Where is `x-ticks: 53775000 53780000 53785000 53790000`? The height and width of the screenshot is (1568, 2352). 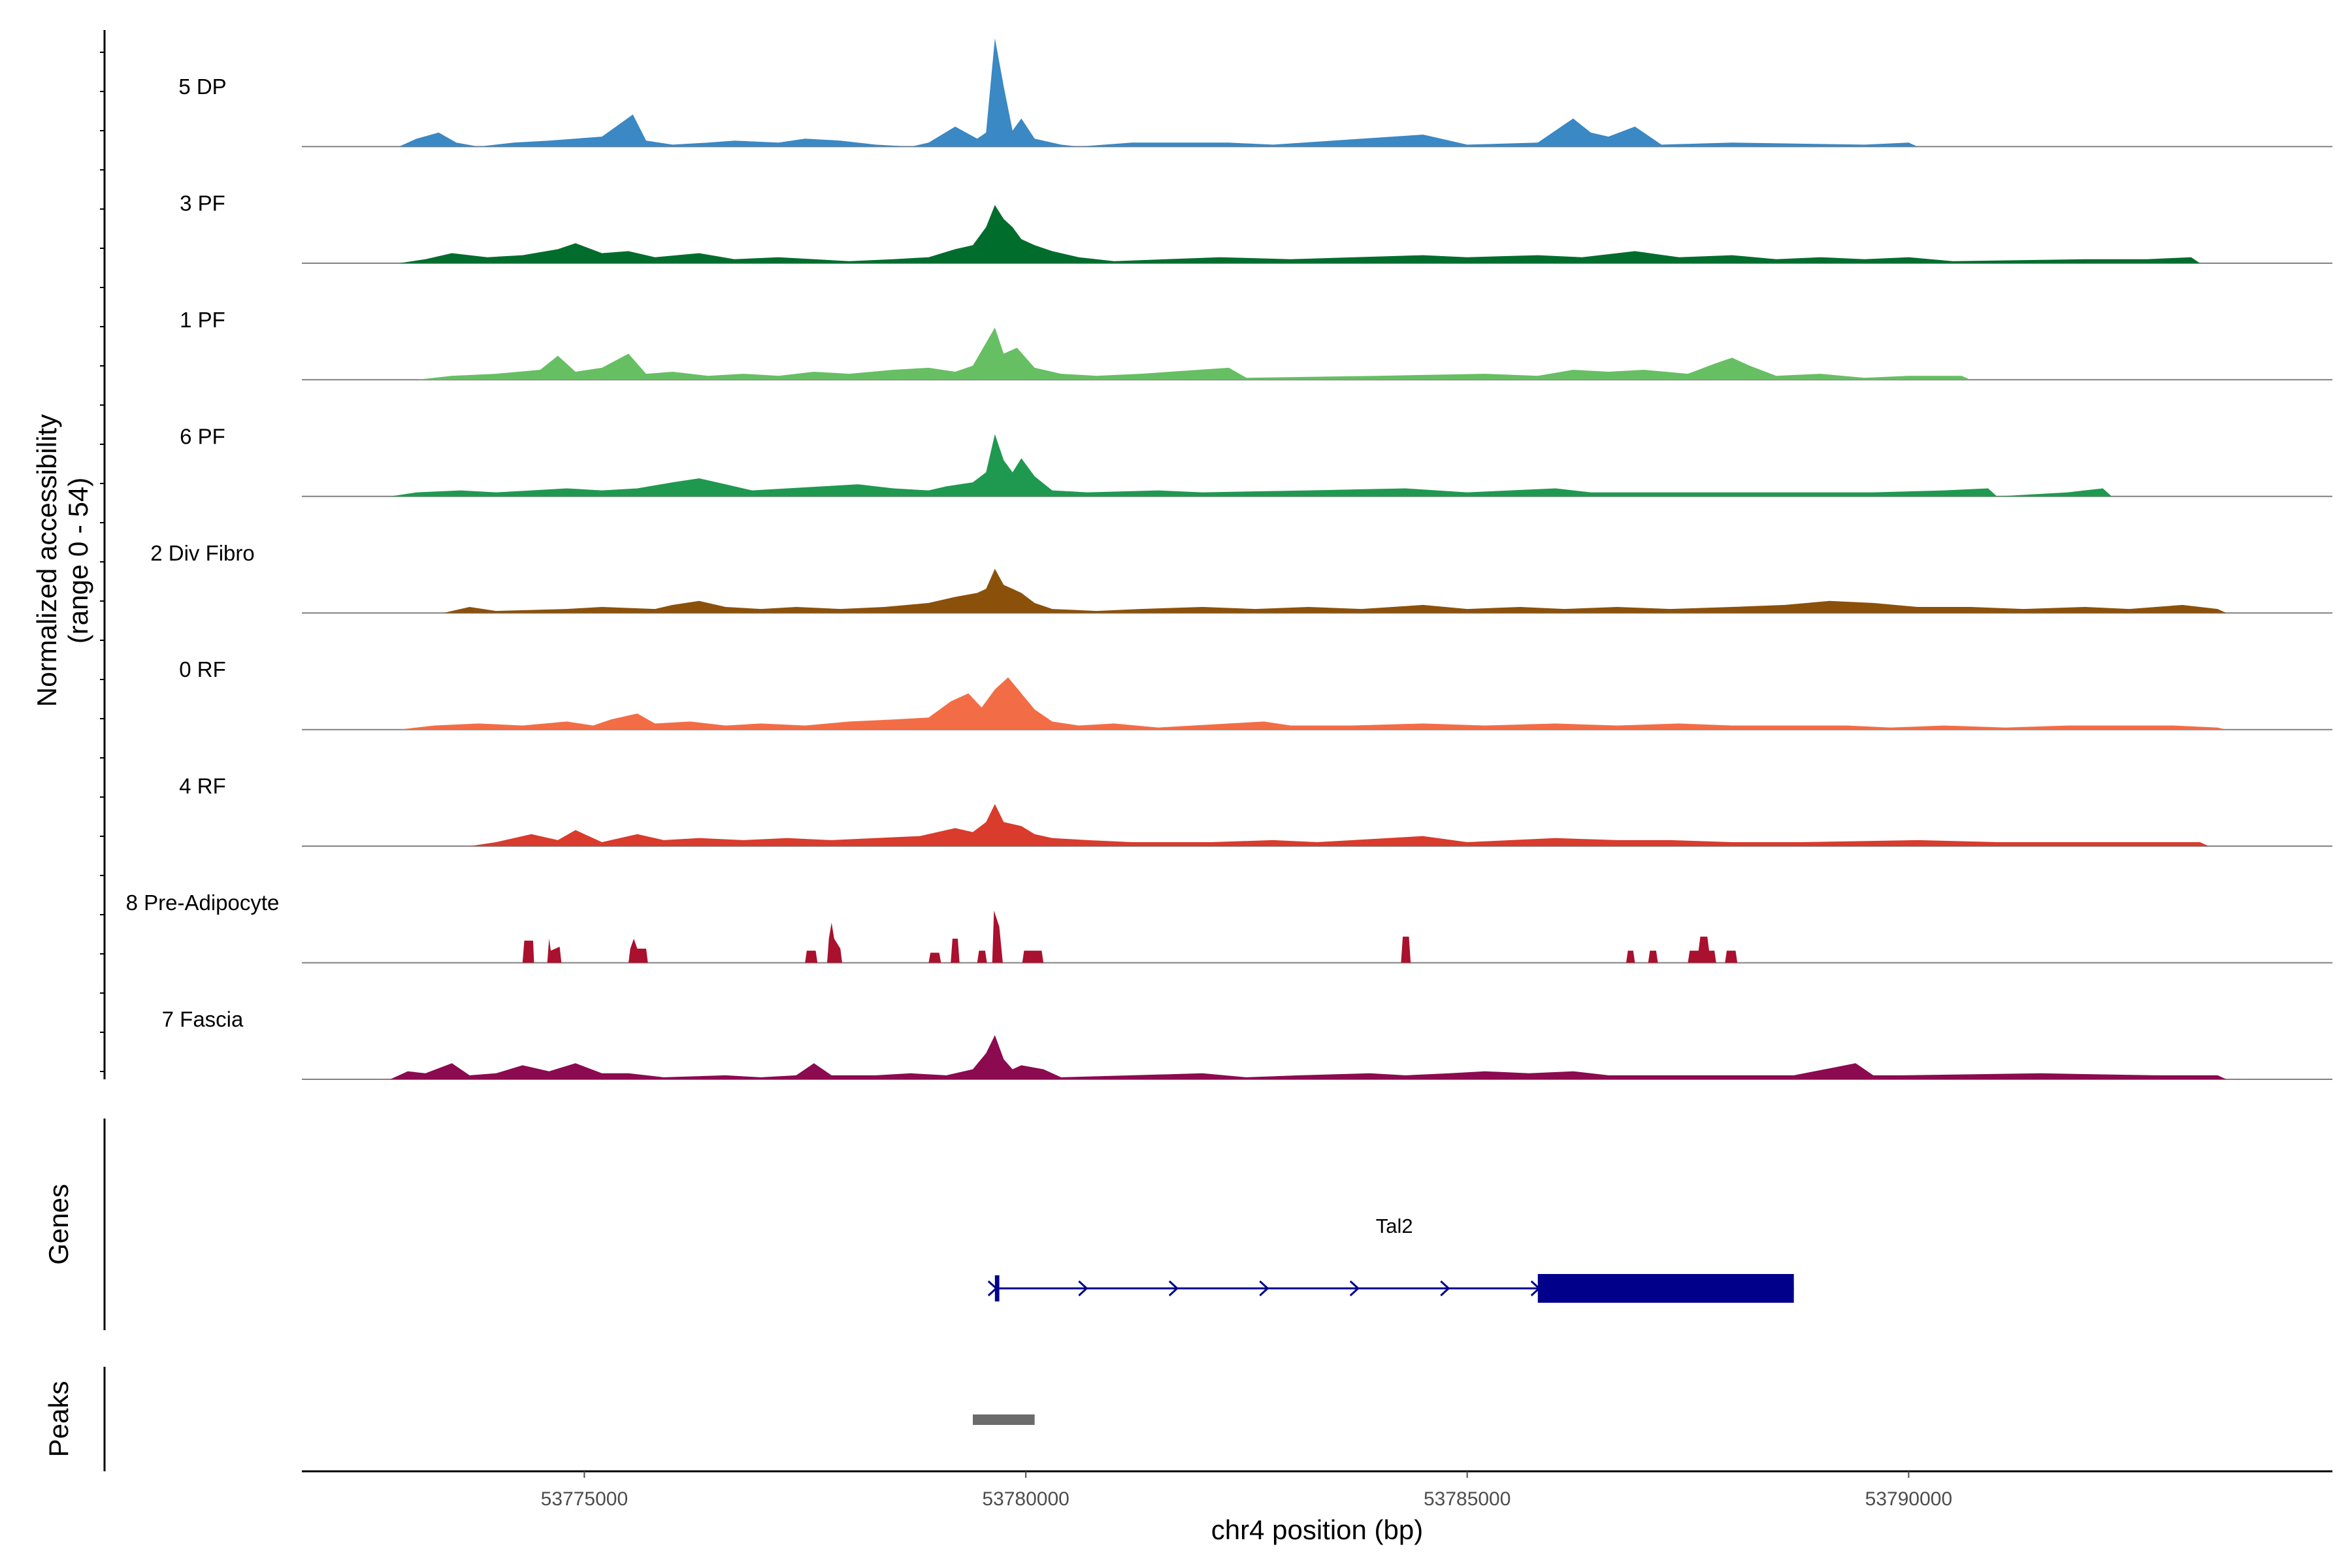 x-ticks: 53775000 53780000 53785000 53790000 is located at coordinates (1246, 1490).